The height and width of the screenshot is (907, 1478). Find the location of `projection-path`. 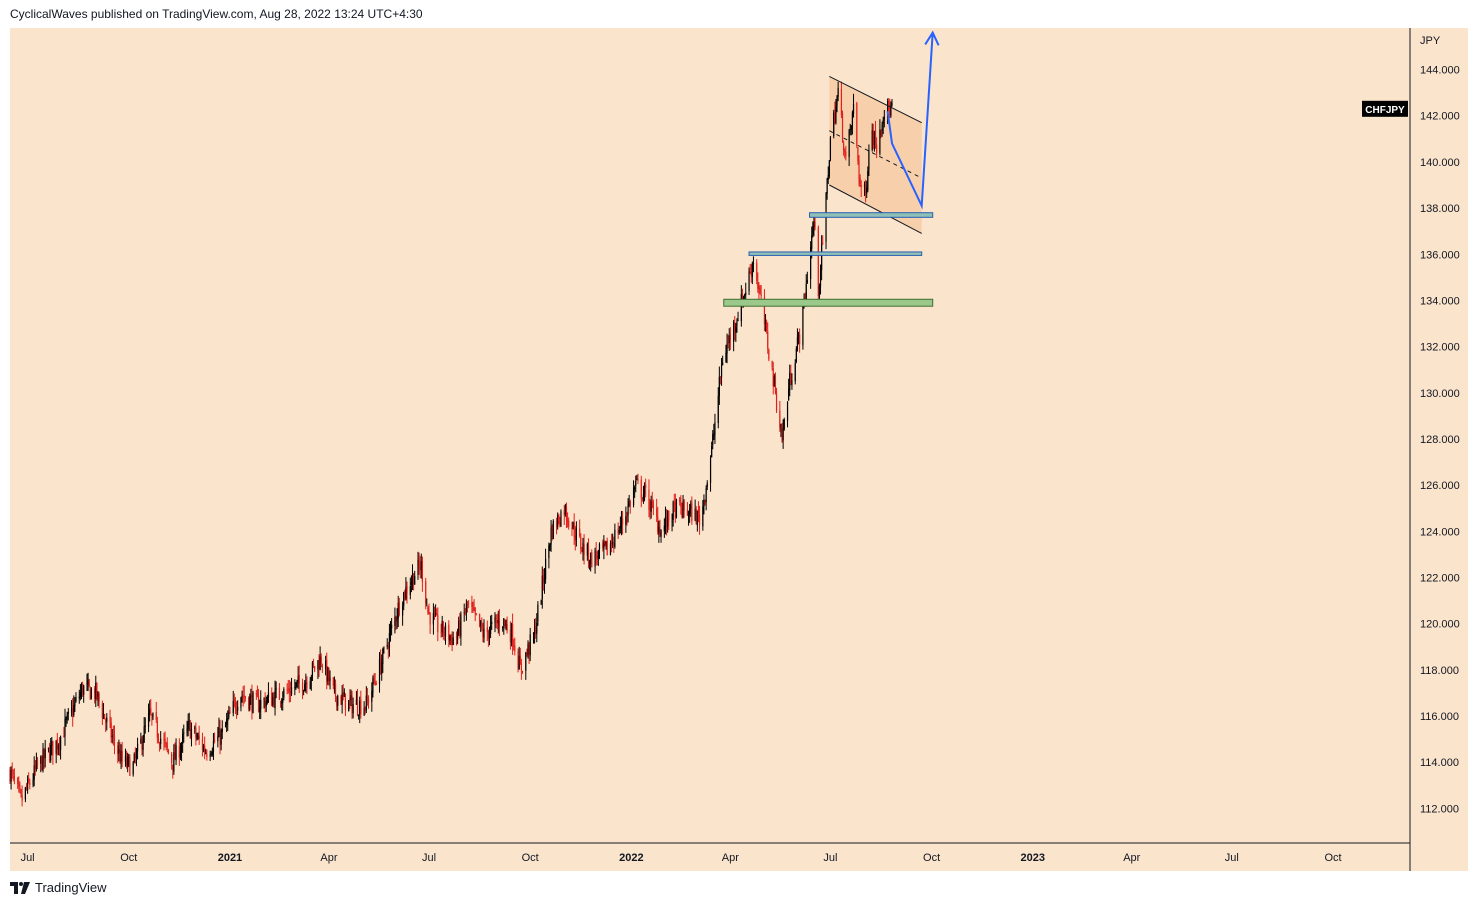

projection-path is located at coordinates (910, 121).